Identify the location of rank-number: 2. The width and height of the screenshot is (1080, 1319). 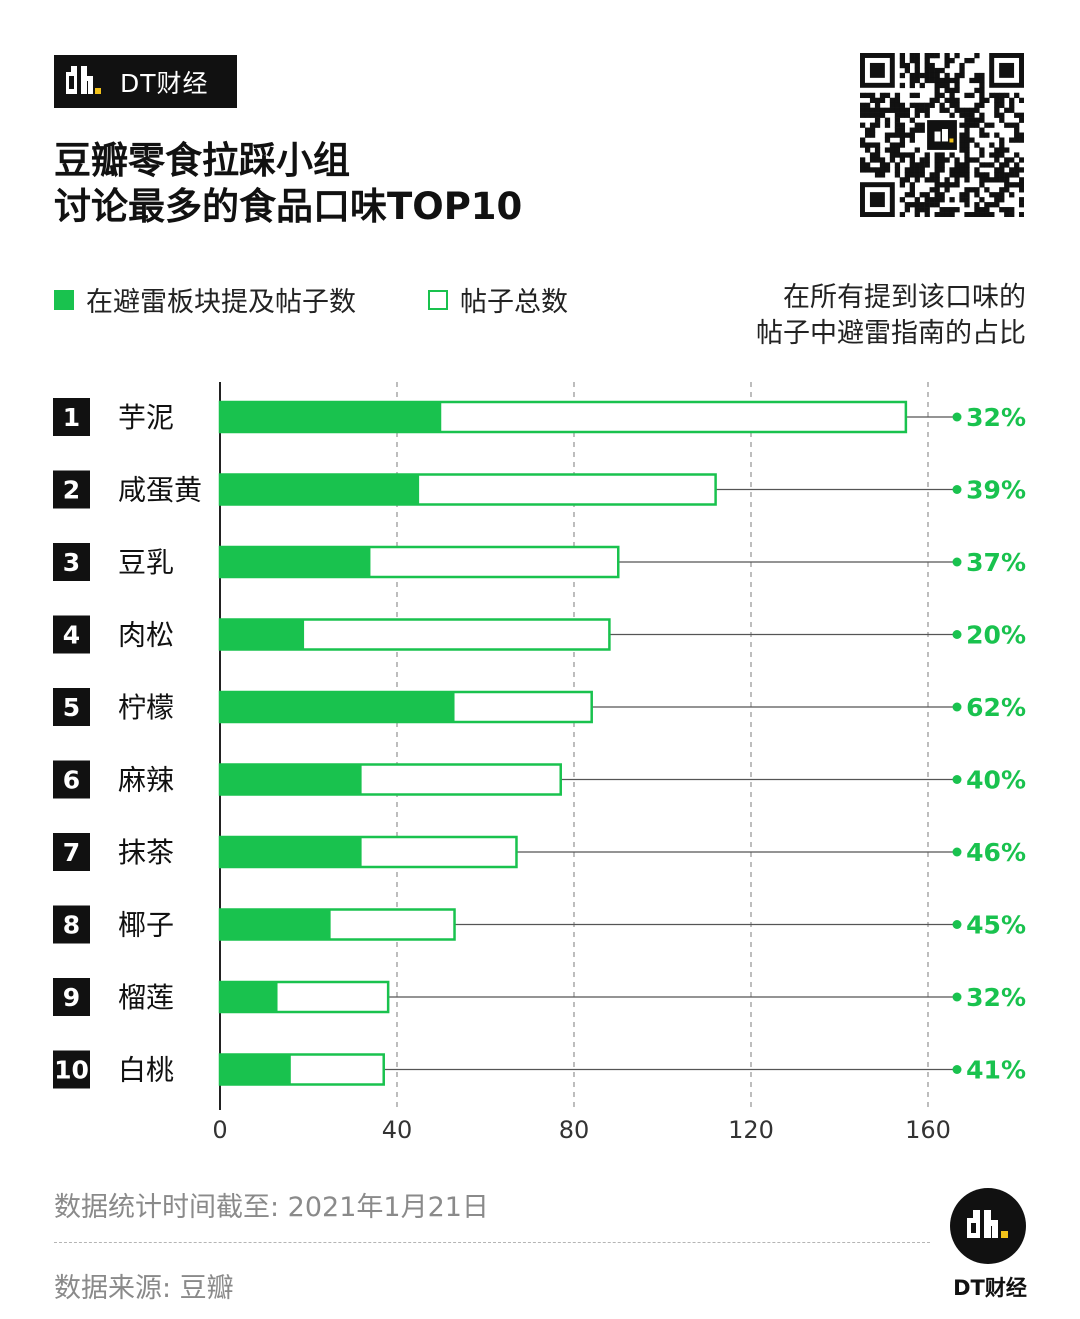
(71, 490).